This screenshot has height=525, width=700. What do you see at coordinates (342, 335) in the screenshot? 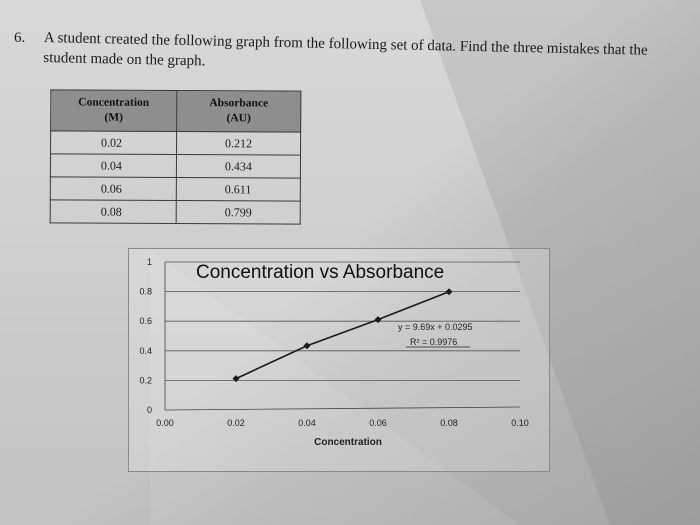
I see `series-line` at bounding box center [342, 335].